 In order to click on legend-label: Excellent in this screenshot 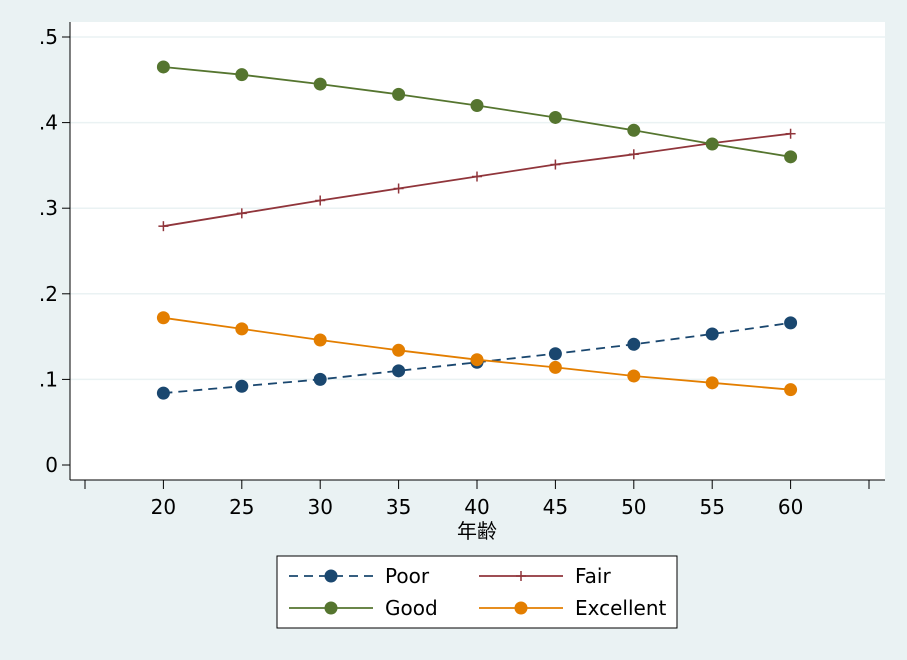, I will do `click(621, 608)`.